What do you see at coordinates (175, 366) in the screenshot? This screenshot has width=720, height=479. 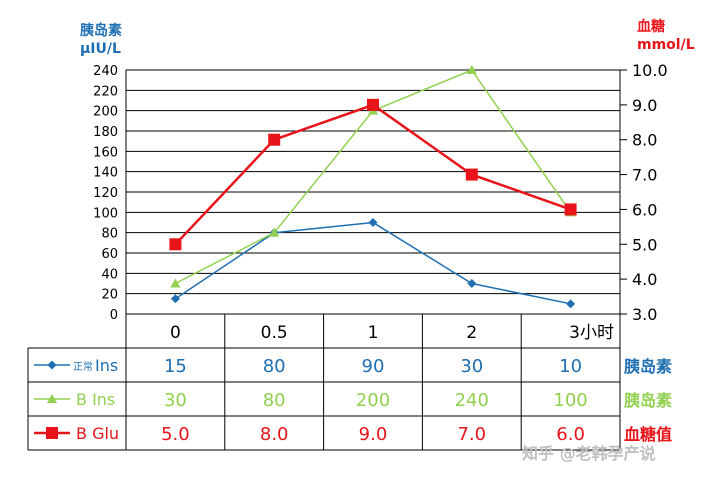 I see `data-label: 15` at bounding box center [175, 366].